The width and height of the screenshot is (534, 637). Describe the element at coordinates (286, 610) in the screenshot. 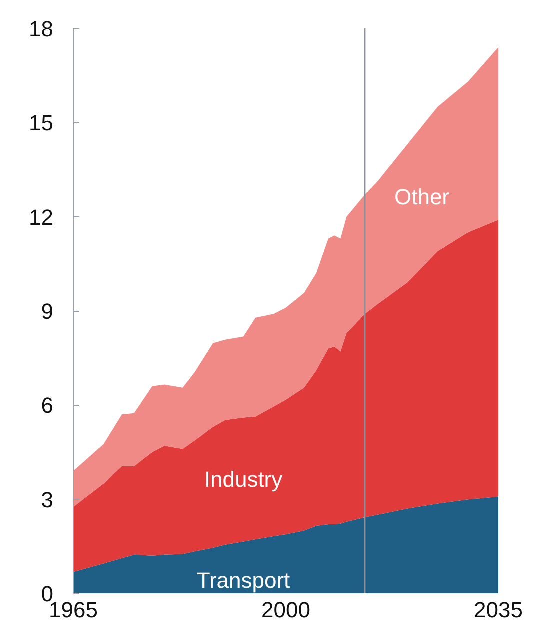

I see `x-tick-label: 2000` at that location.